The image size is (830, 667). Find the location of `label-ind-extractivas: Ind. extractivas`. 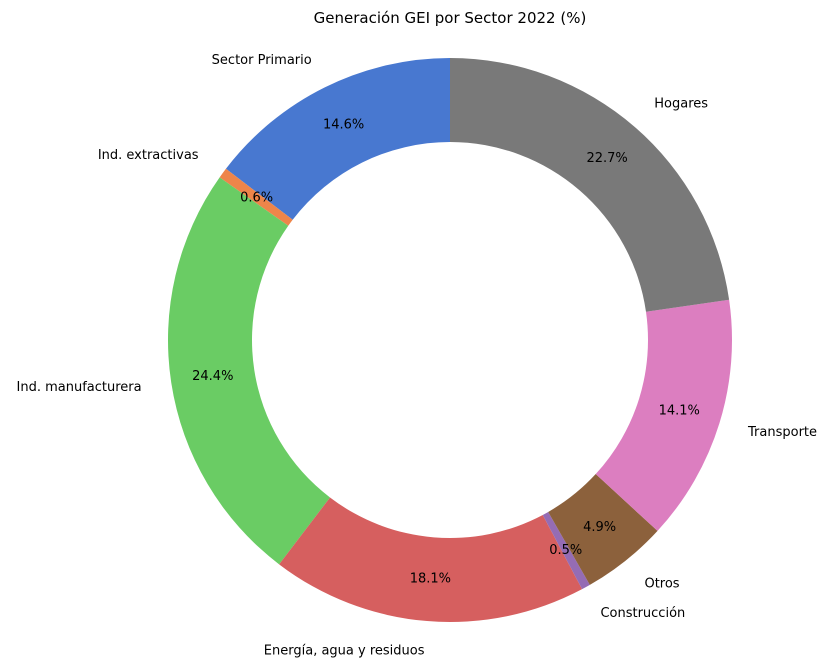

label-ind-extractivas: Ind. extractivas is located at coordinates (148, 155).